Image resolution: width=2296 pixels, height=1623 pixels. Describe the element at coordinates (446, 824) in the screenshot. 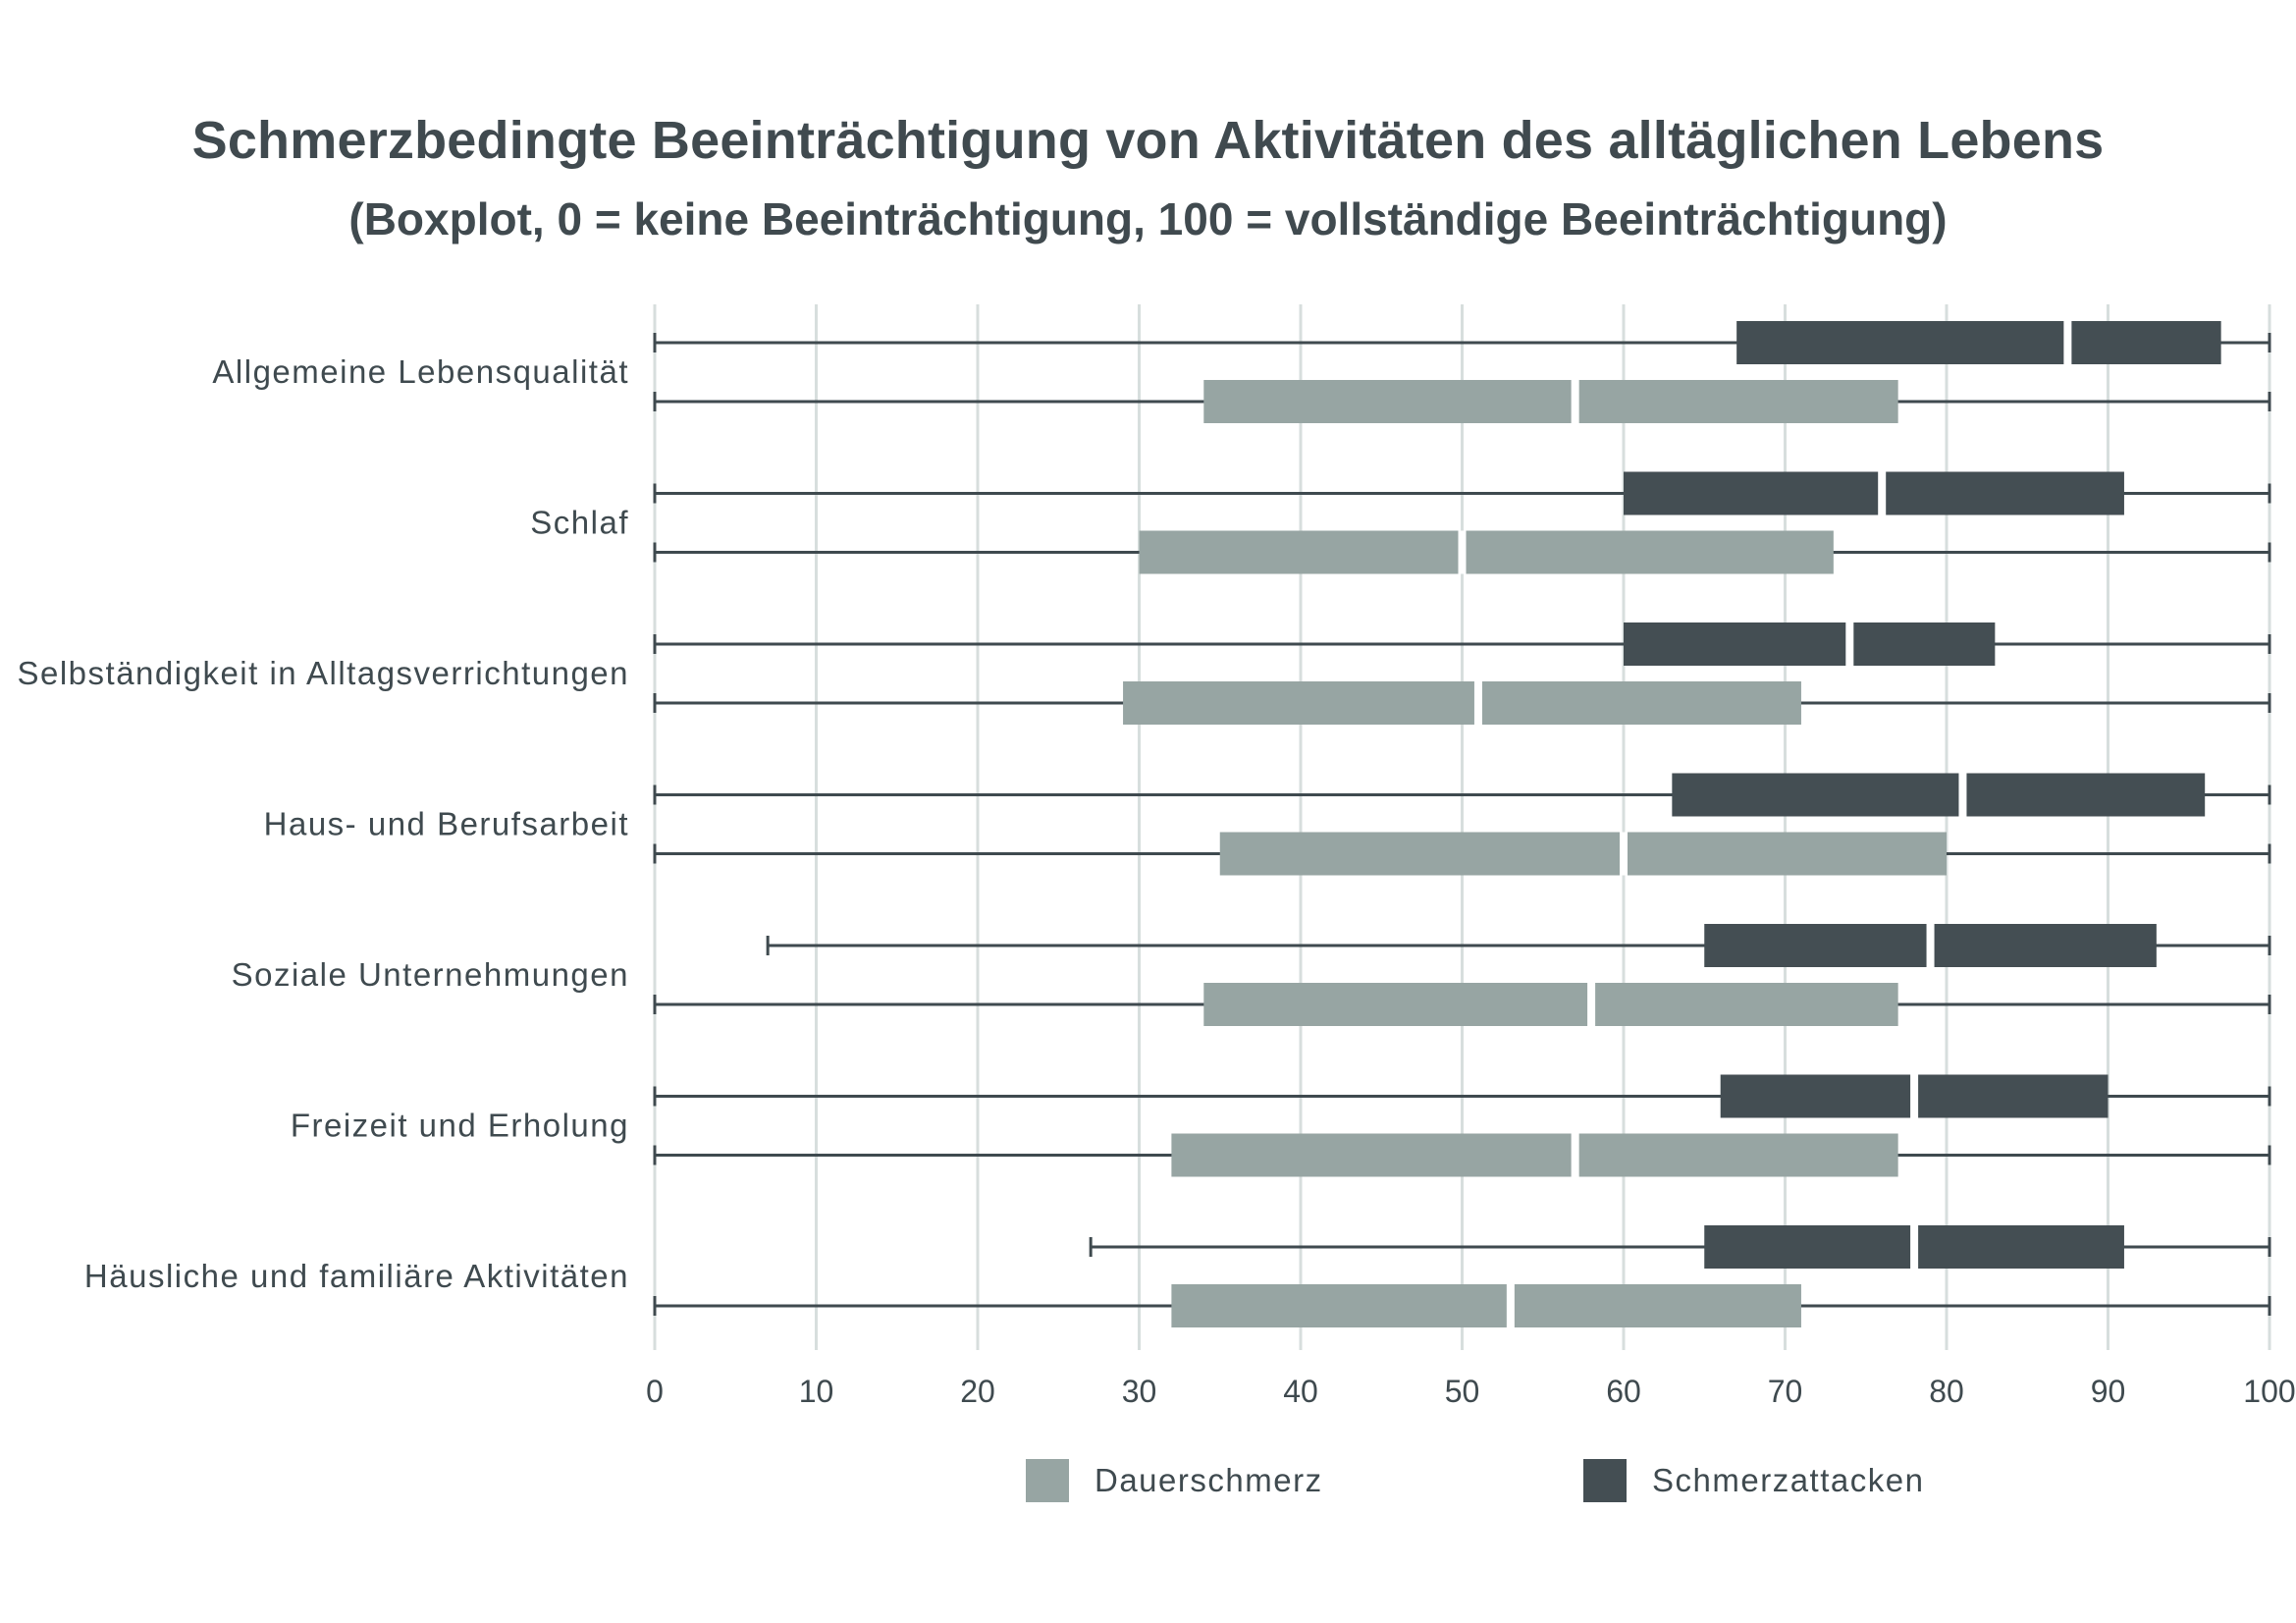

I see `category-label: Haus- und Berufsarbeit` at that location.